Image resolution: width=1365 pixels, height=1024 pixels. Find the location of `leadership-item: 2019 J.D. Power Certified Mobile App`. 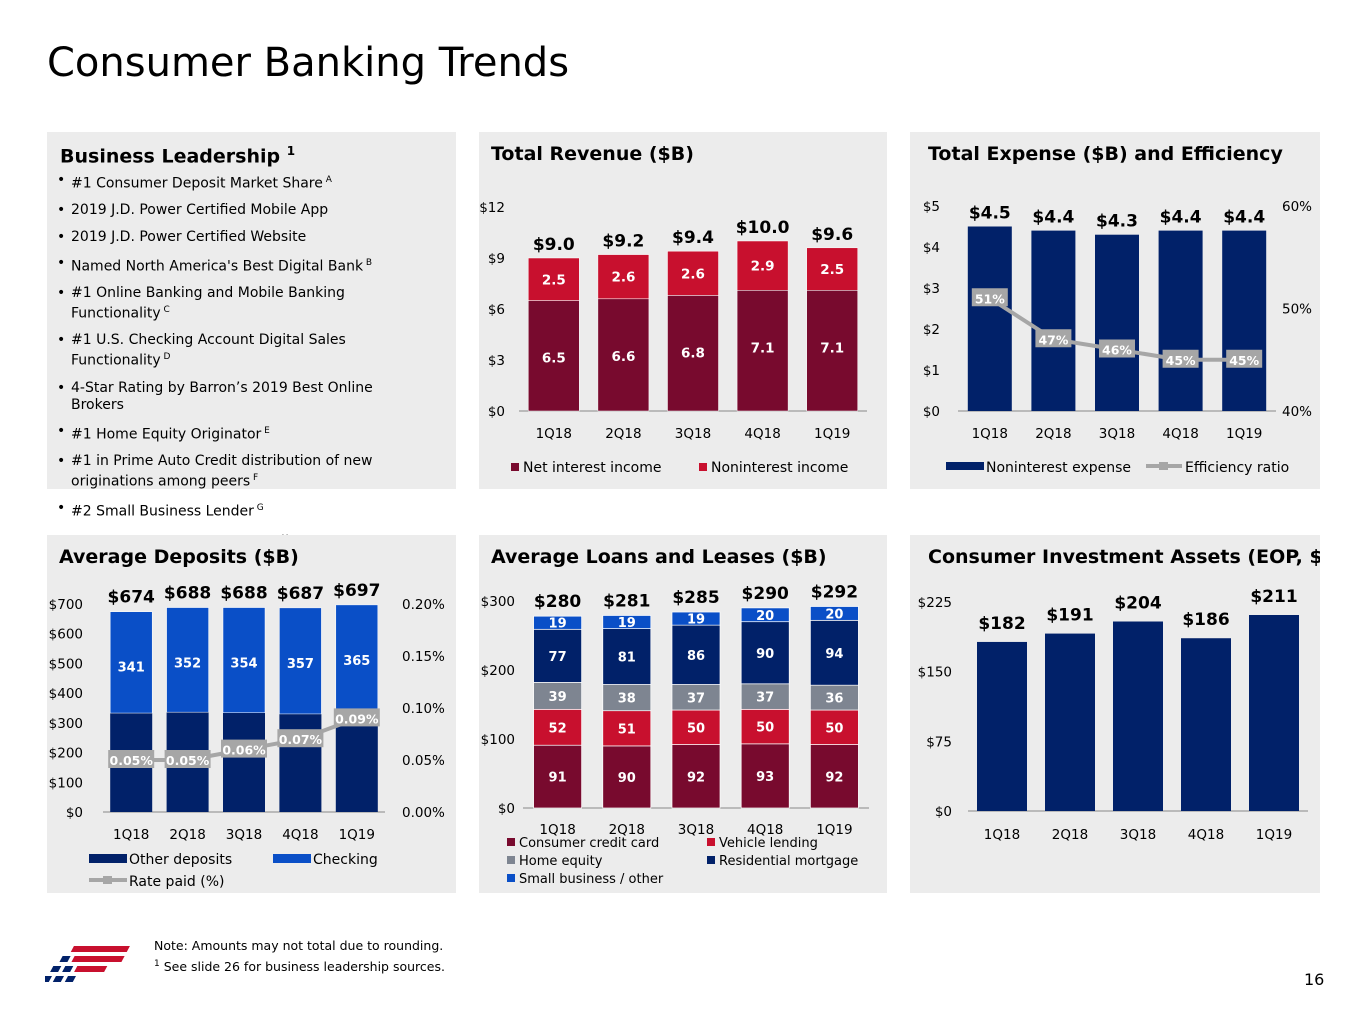

leadership-item: 2019 J.D. Power Certified Mobile App is located at coordinates (220, 210).